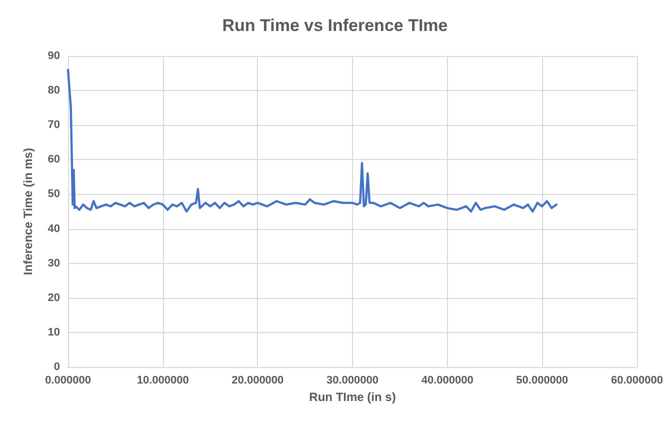 The image size is (670, 427). What do you see at coordinates (57, 367) in the screenshot?
I see `y-tick-label: 0` at bounding box center [57, 367].